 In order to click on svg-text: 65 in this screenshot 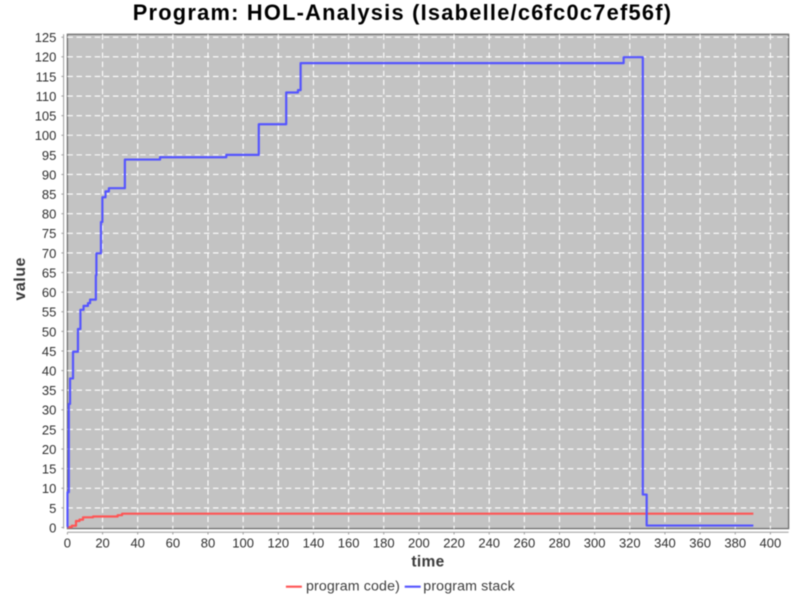, I will do `click(49, 272)`.